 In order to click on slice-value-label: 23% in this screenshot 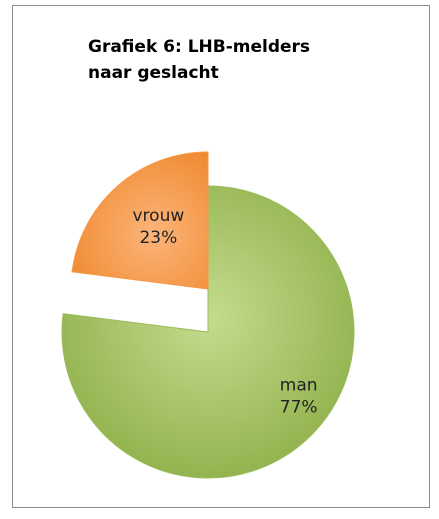, I will do `click(158, 238)`.